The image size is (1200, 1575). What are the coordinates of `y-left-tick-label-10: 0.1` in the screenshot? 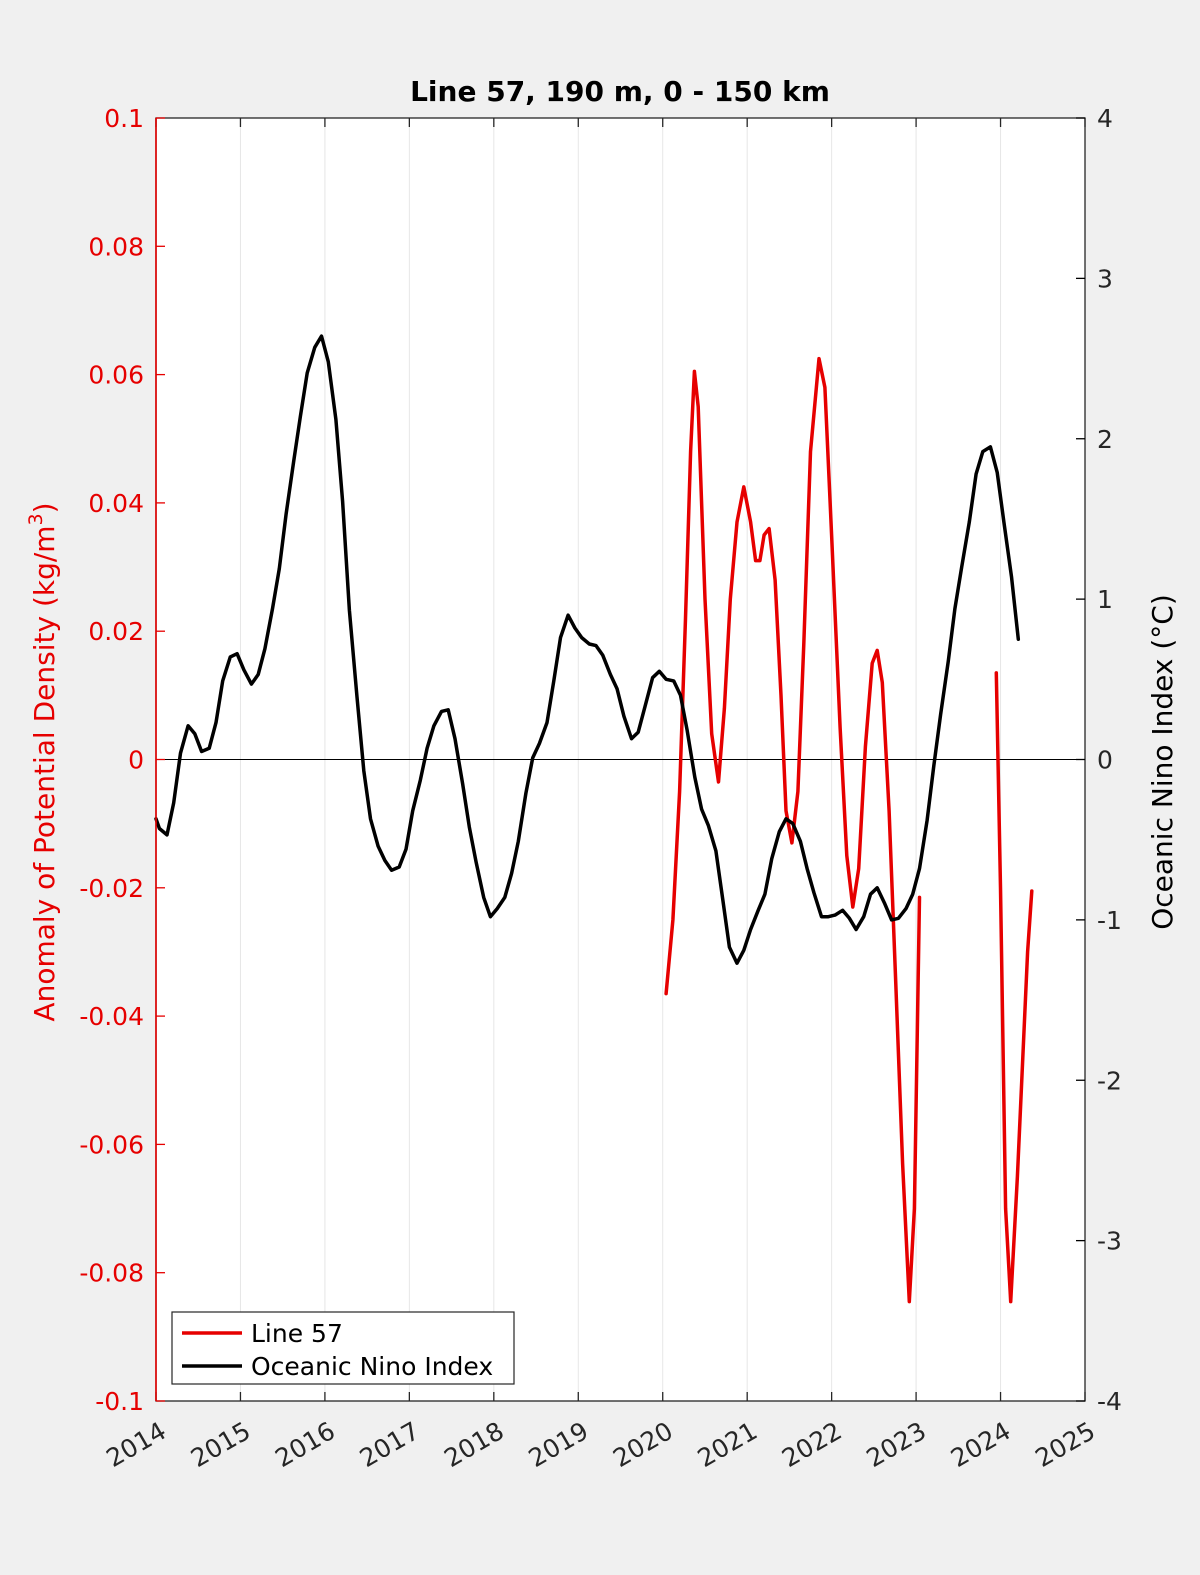 It's located at (124, 118).